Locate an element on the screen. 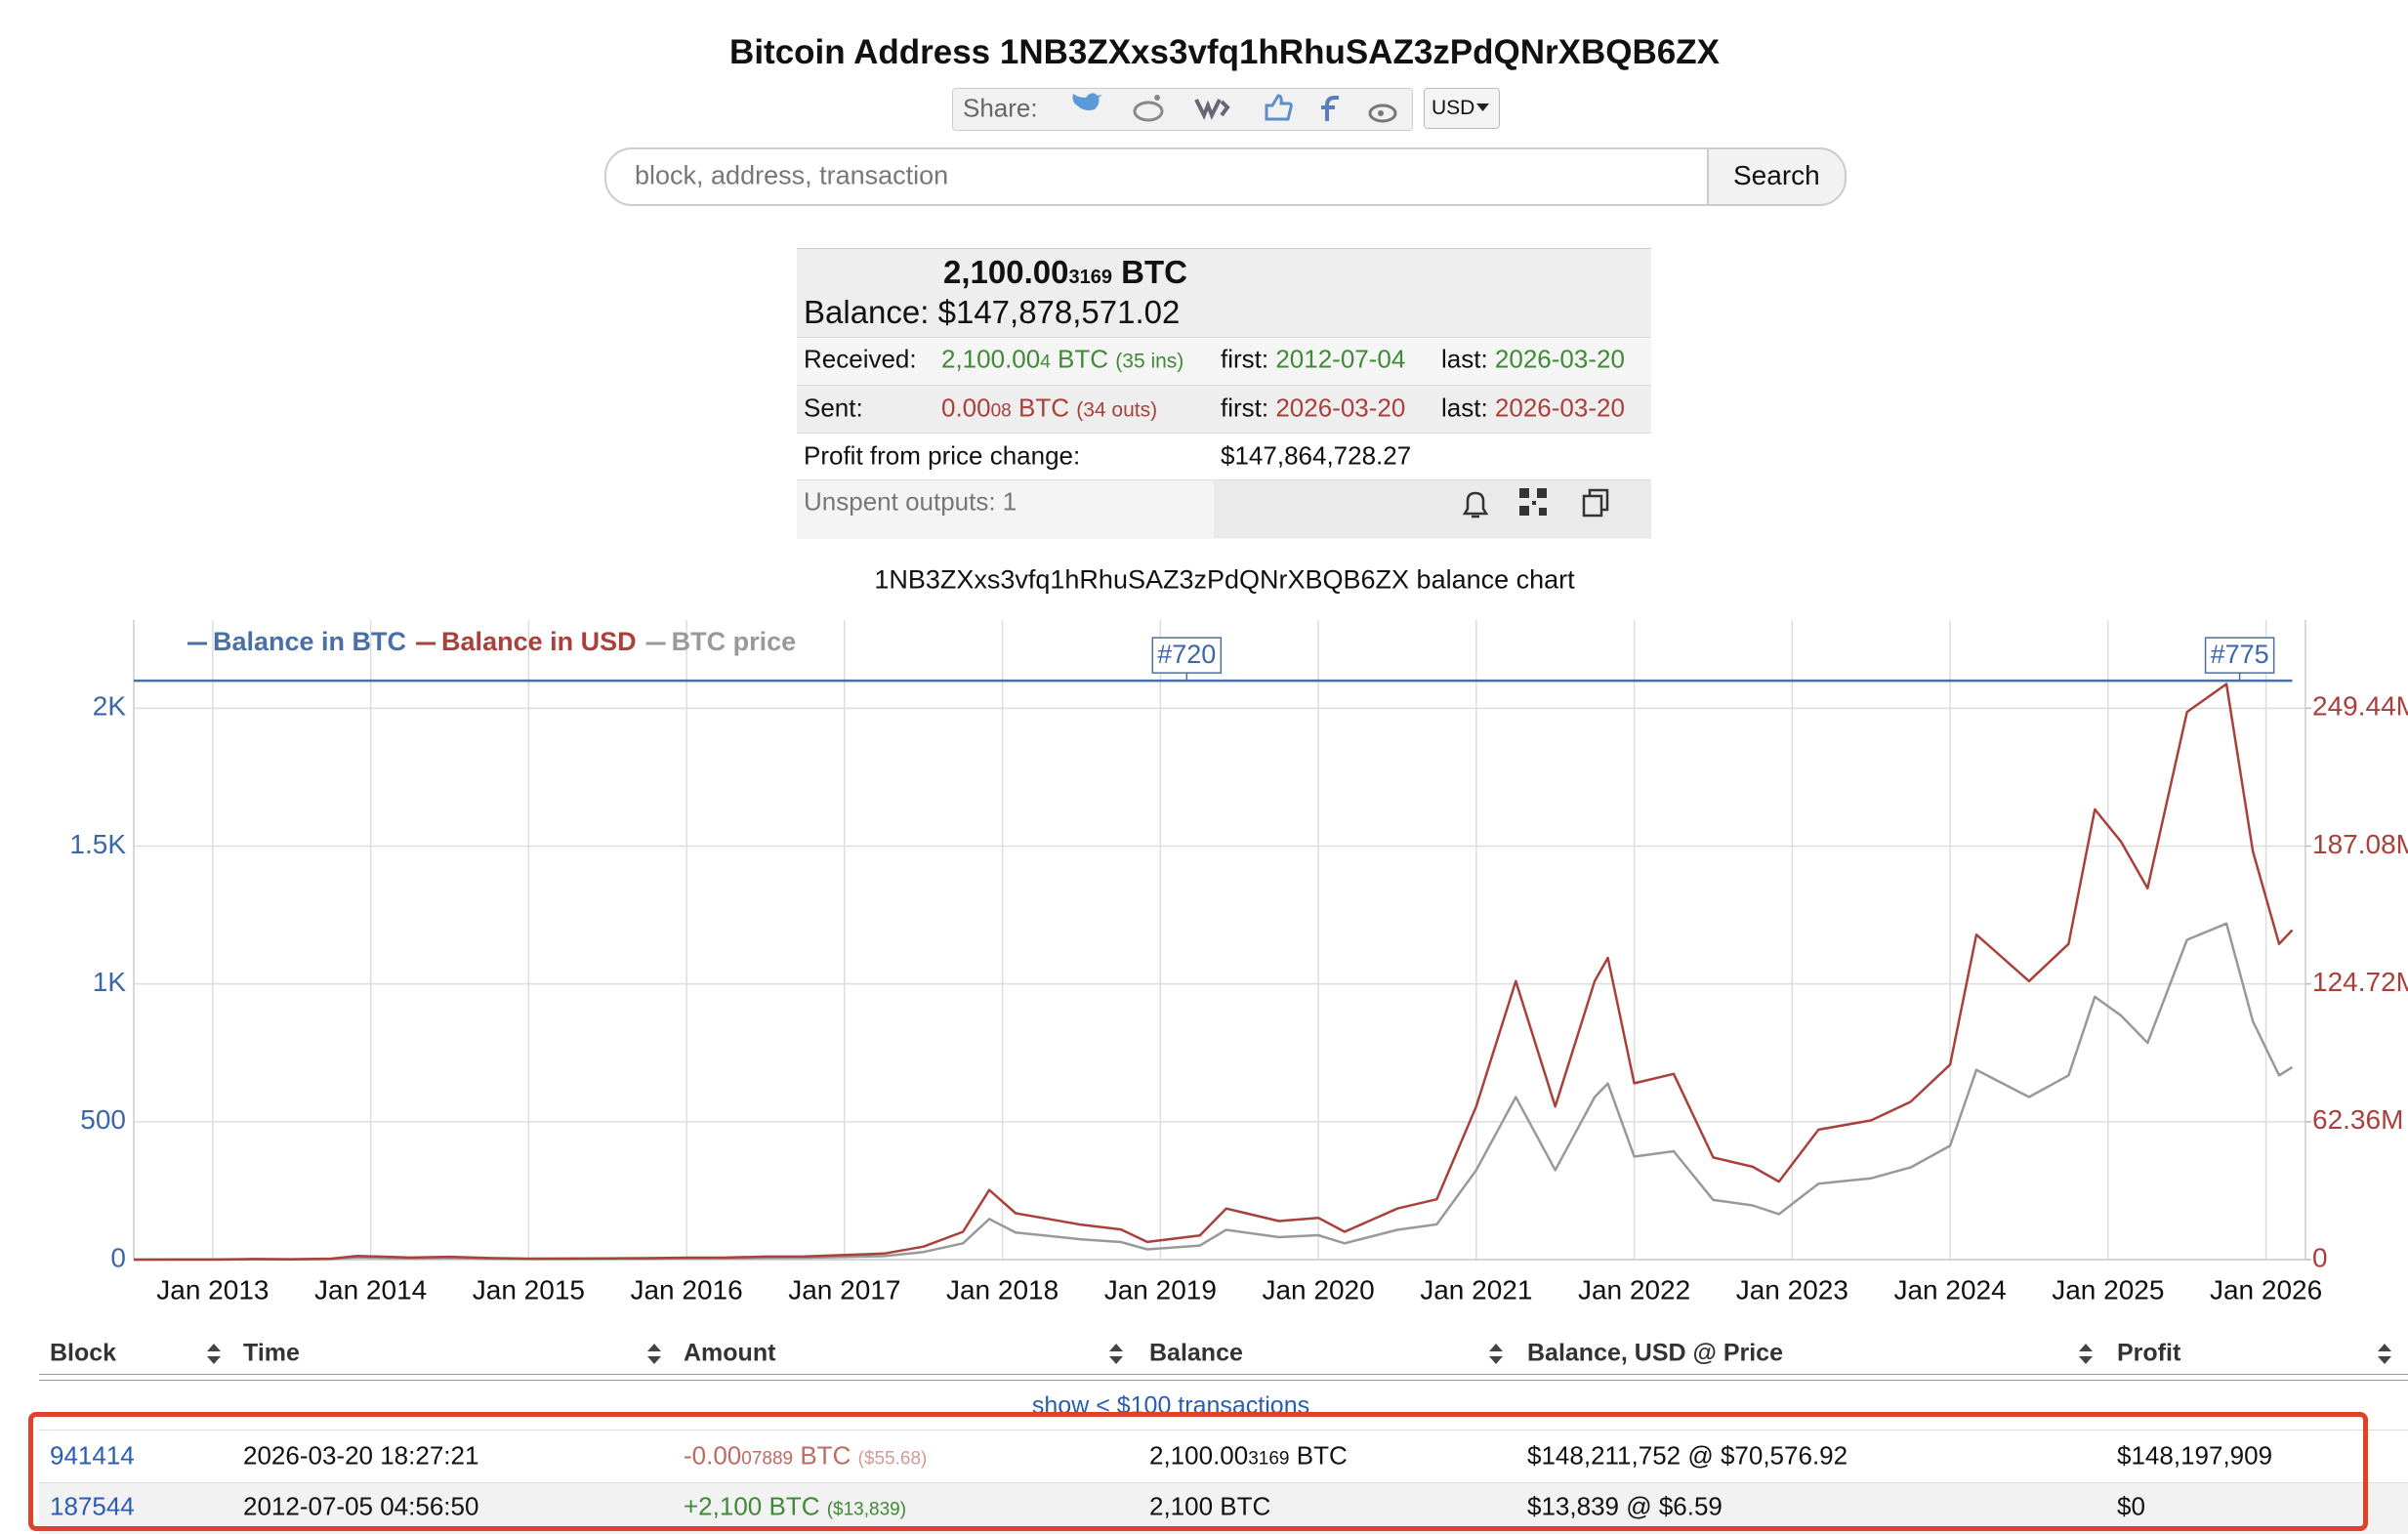 The height and width of the screenshot is (1534, 2408). col-header: Block is located at coordinates (84, 1353).